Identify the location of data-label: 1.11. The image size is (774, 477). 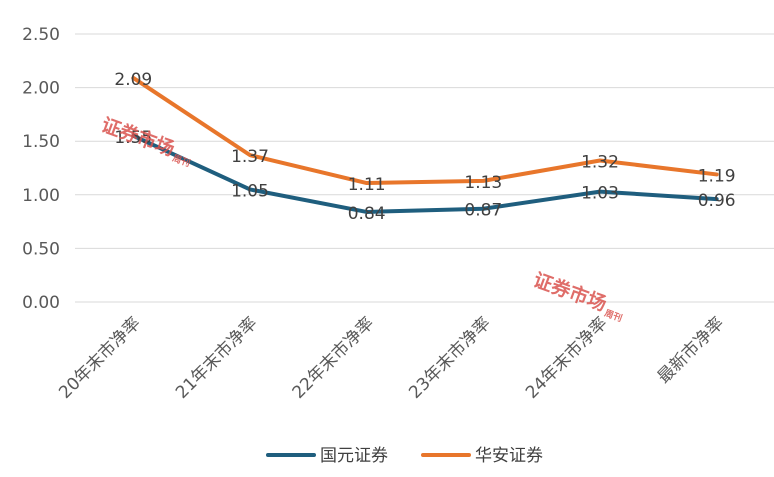
(367, 185).